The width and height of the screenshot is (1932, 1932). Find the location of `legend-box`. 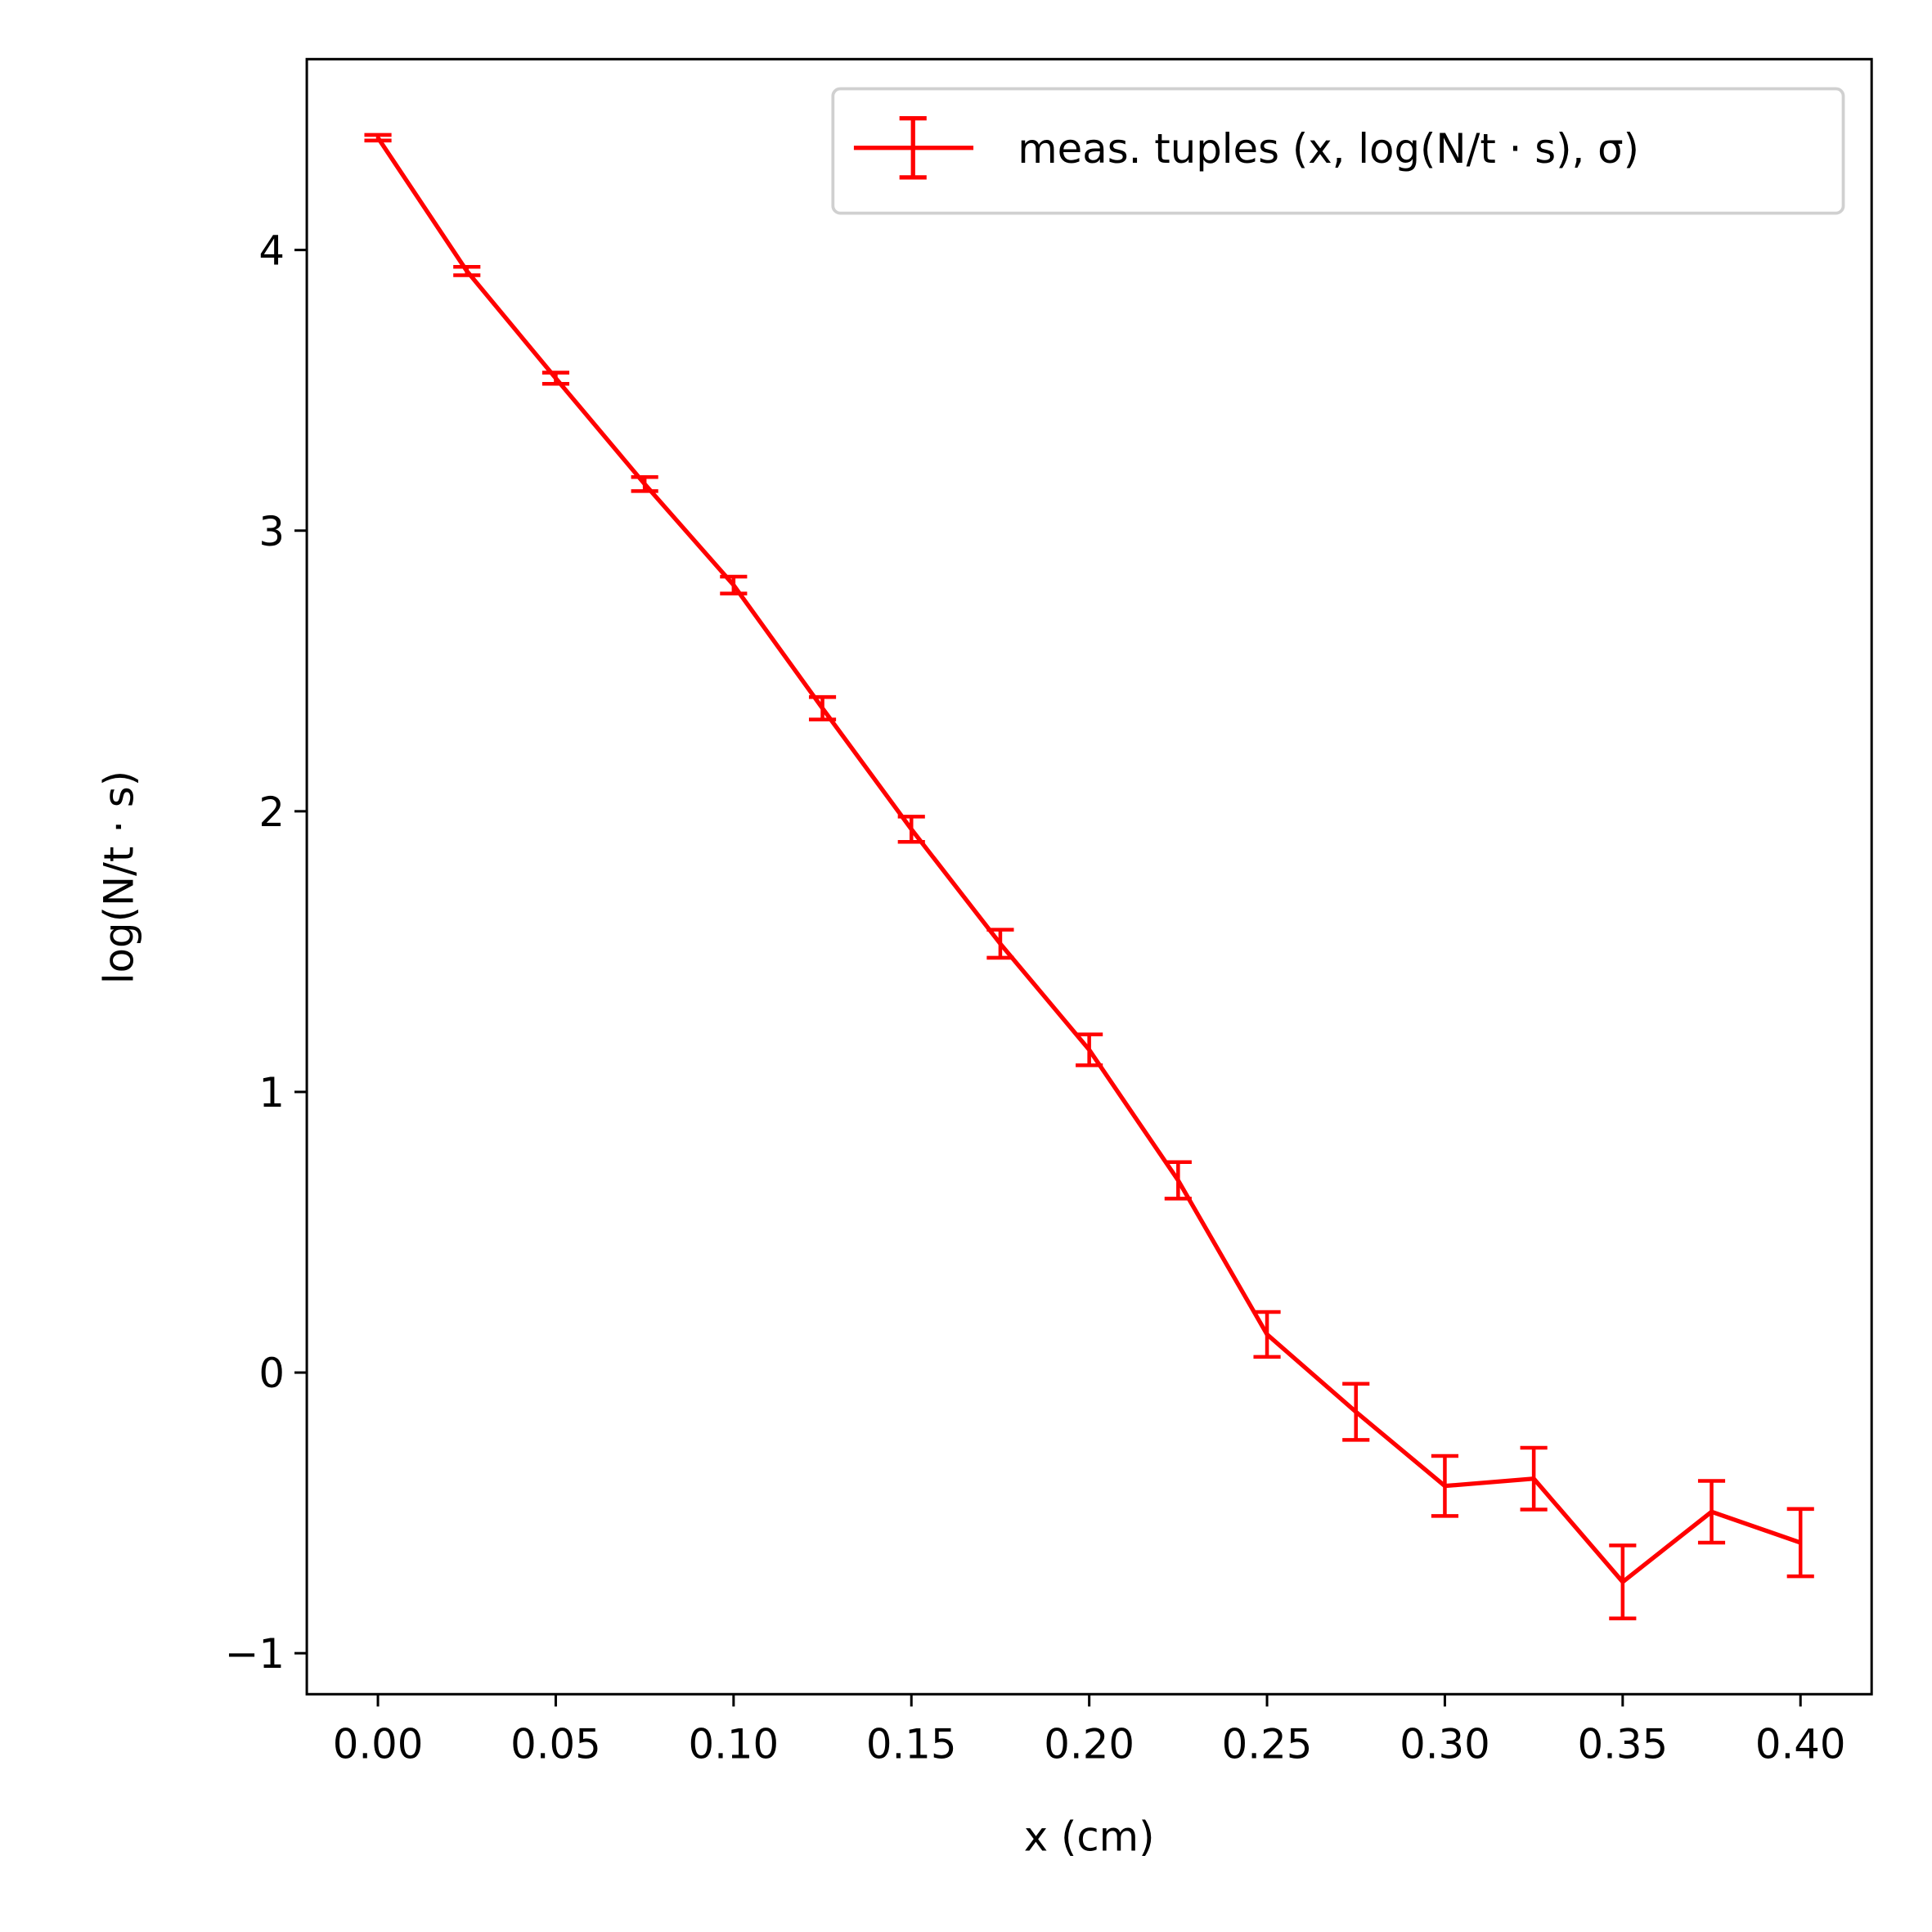

legend-box is located at coordinates (1338, 151).